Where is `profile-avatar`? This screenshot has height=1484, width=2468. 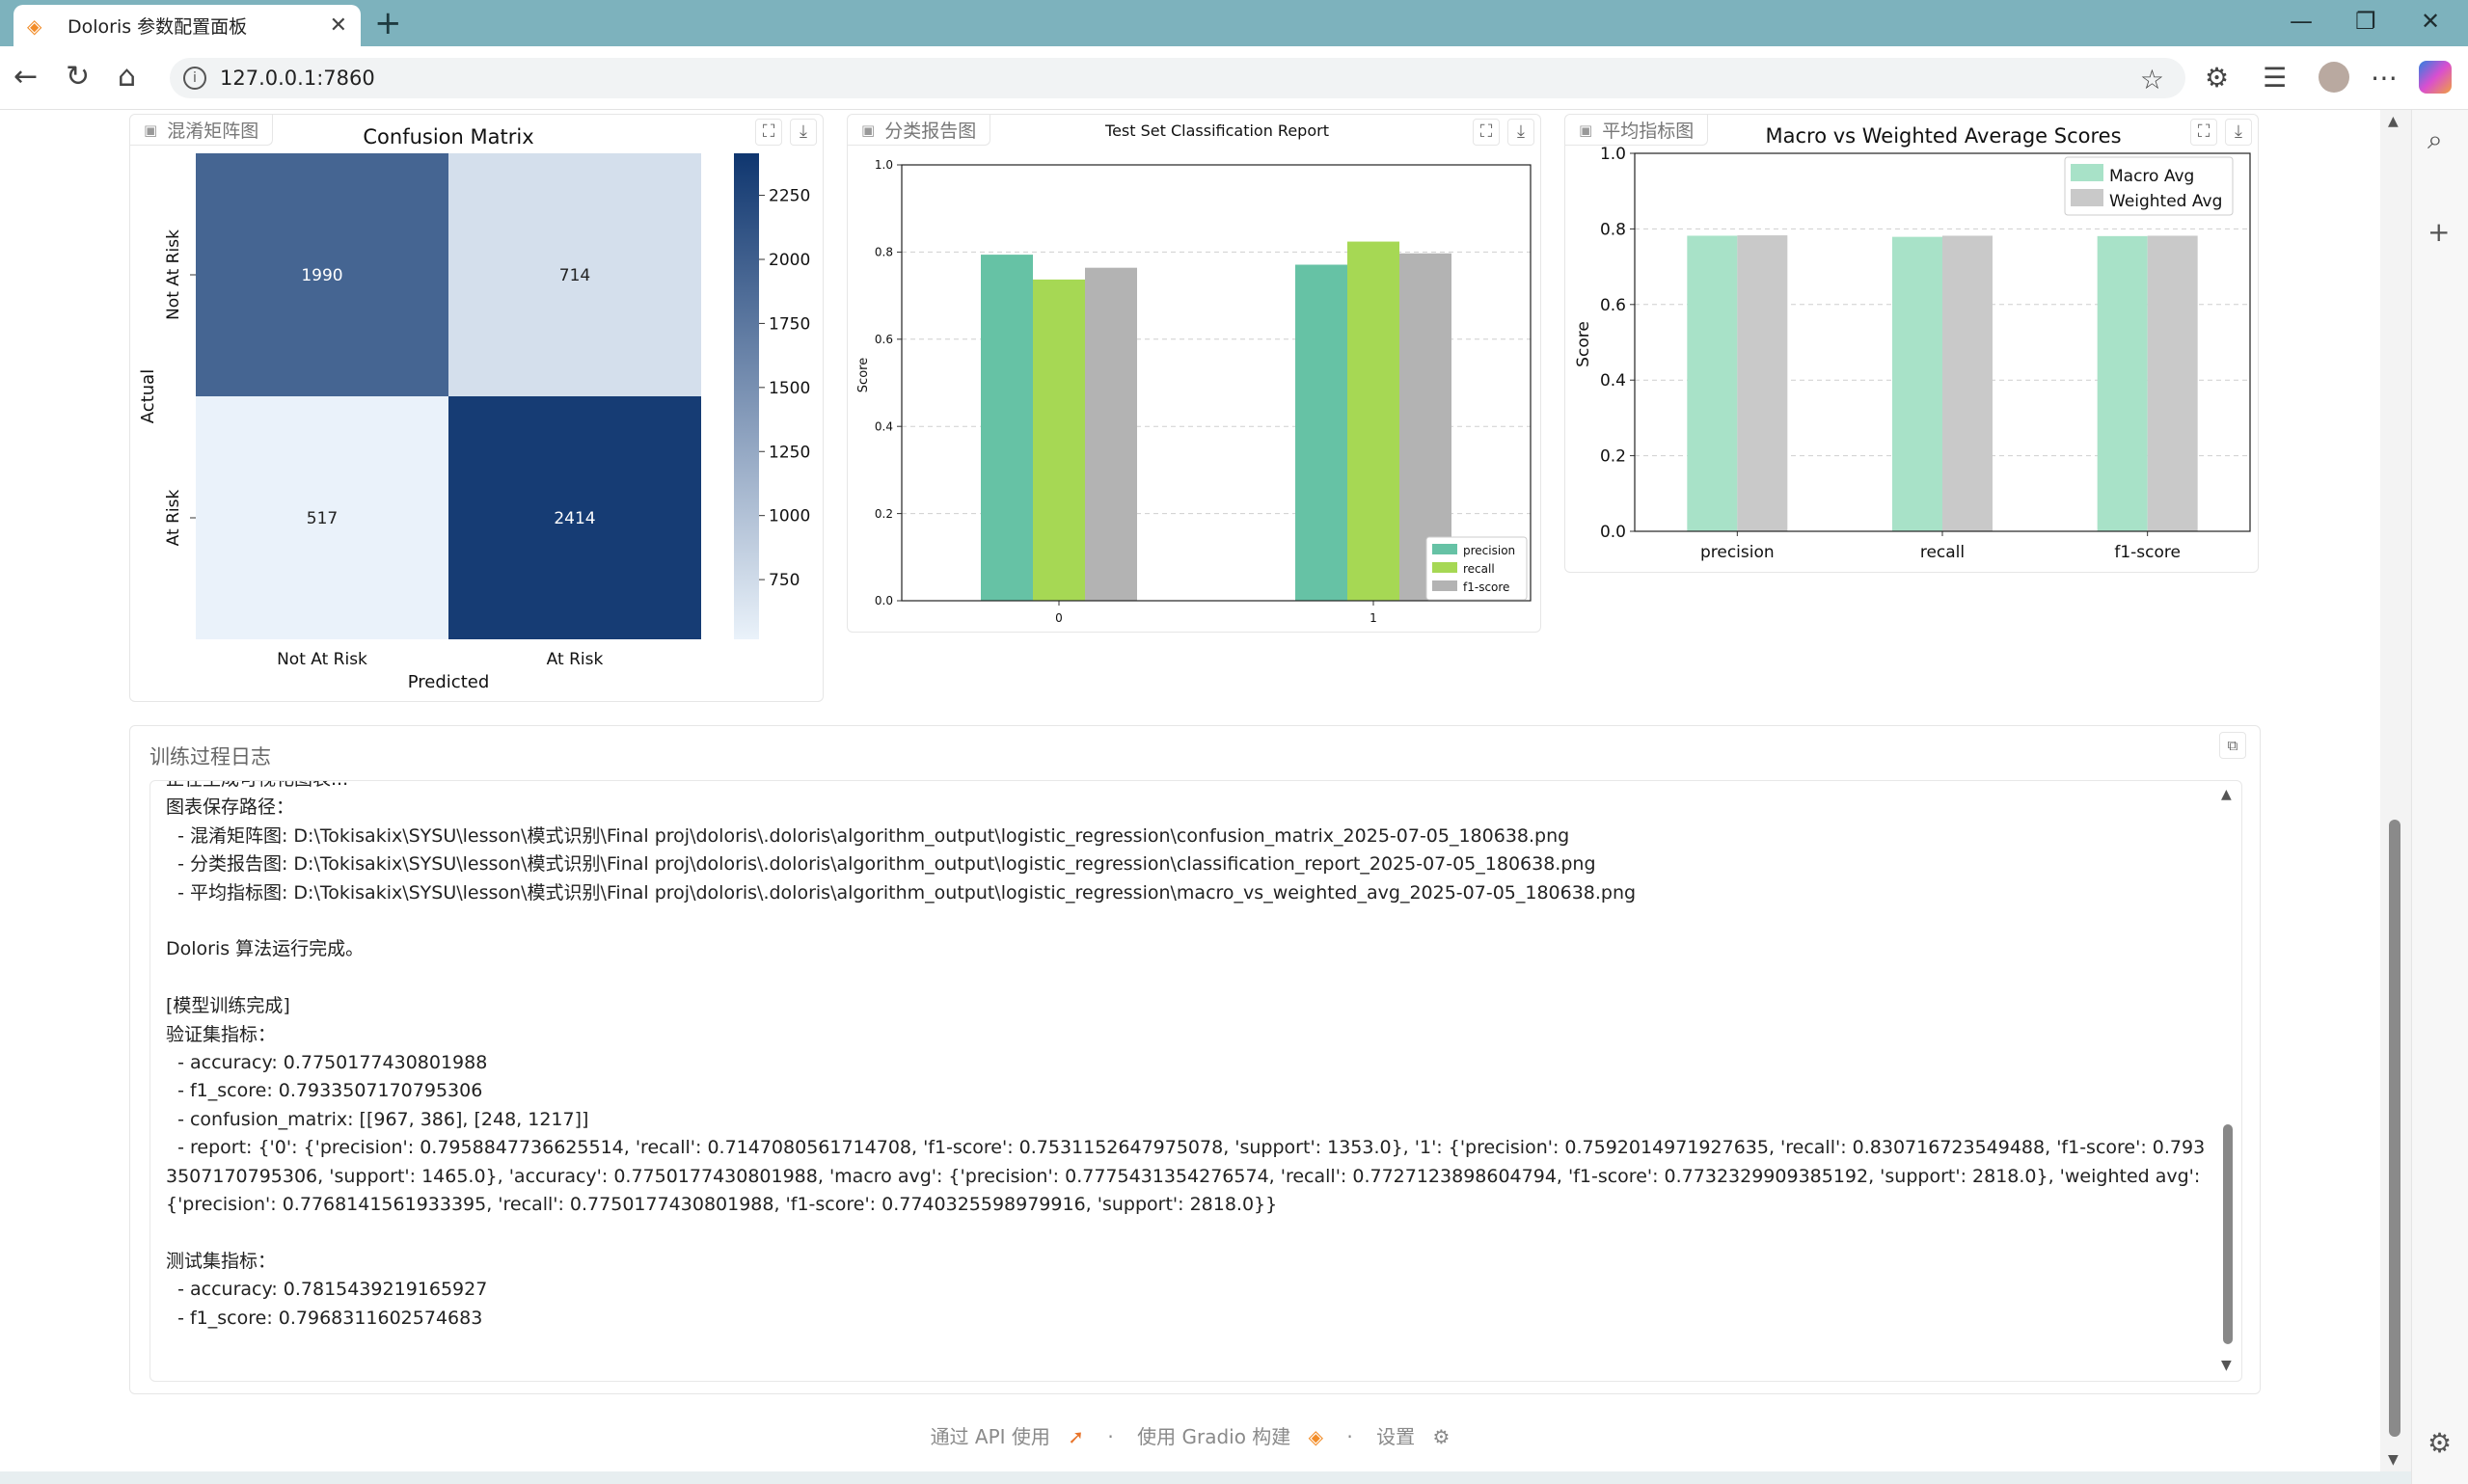 profile-avatar is located at coordinates (2334, 77).